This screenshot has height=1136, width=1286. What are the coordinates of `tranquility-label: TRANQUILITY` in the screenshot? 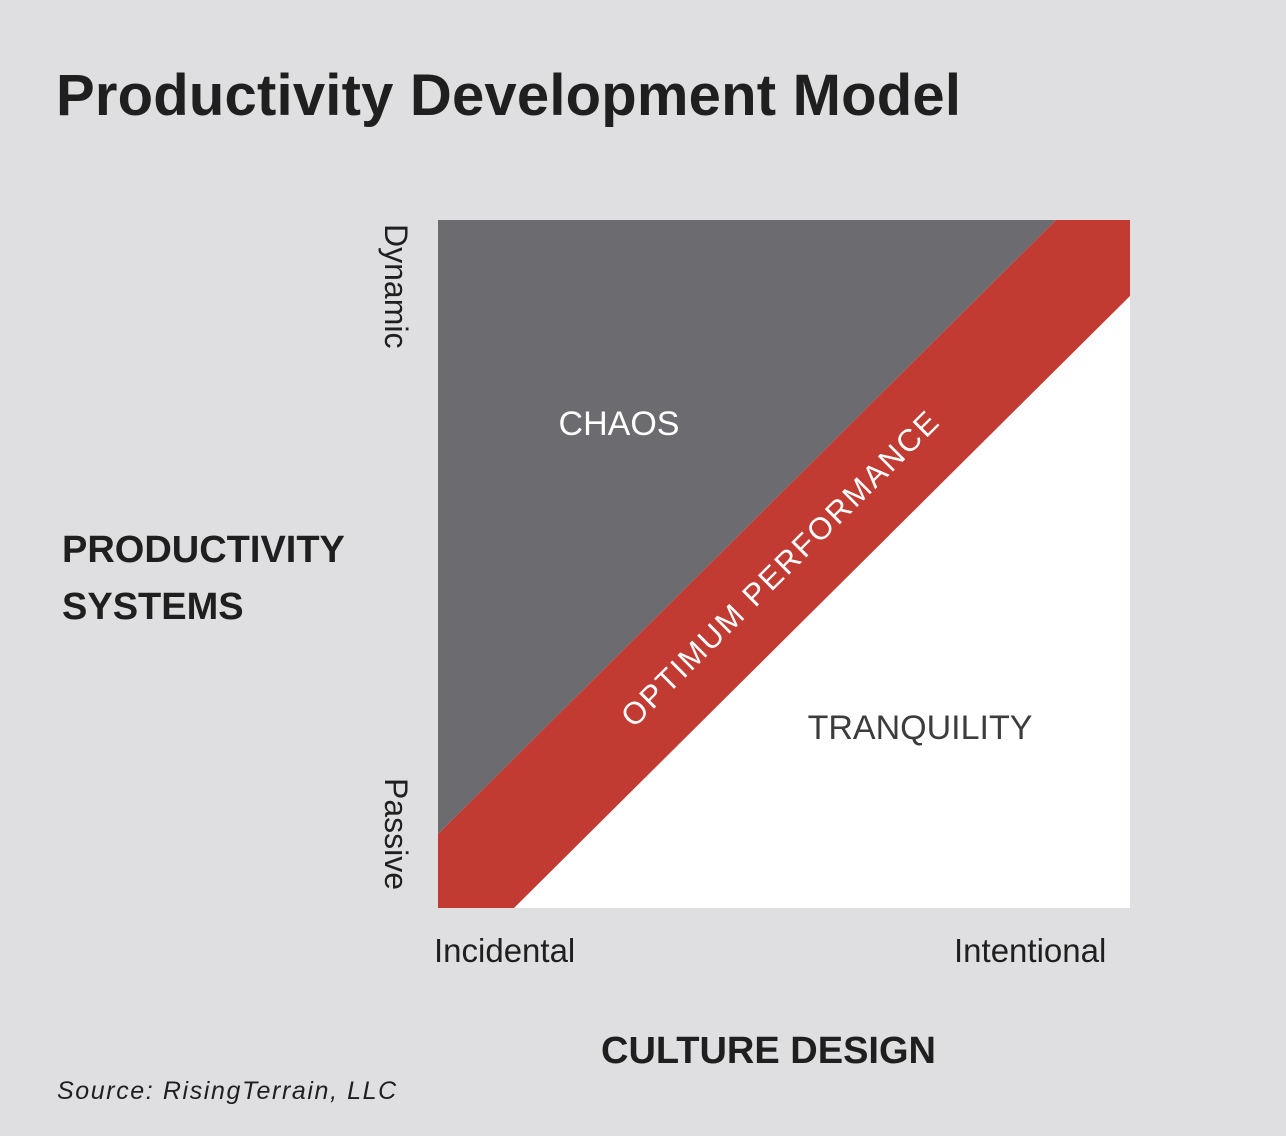 It's located at (920, 728).